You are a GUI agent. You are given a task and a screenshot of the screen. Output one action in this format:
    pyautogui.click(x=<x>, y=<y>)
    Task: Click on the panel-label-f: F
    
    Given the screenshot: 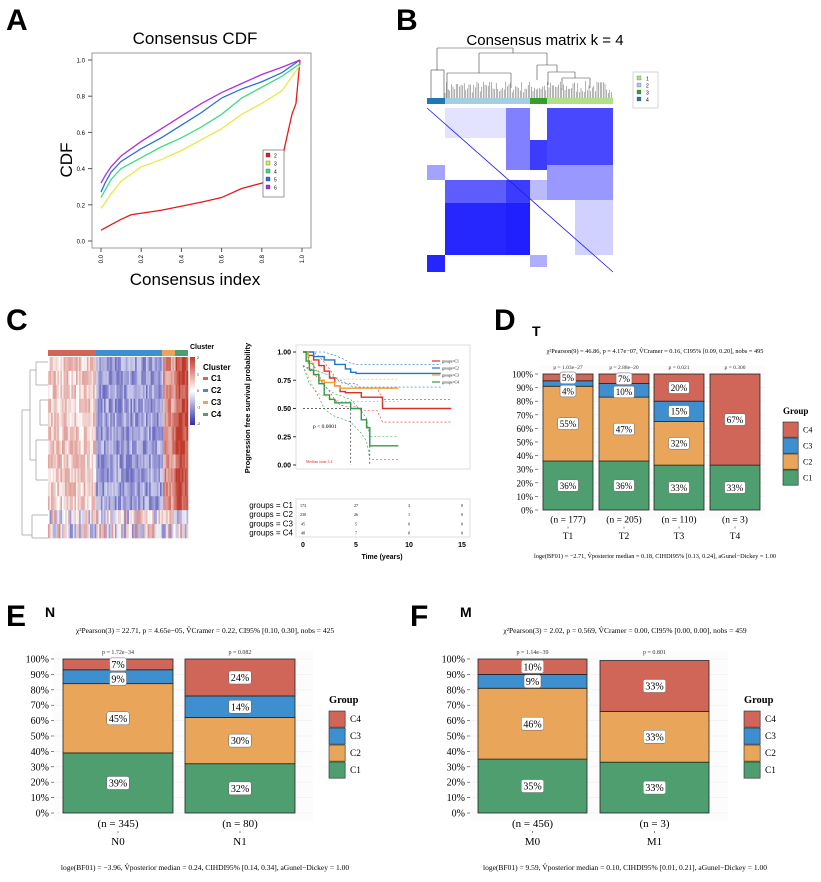 What is the action you would take?
    pyautogui.click(x=419, y=616)
    